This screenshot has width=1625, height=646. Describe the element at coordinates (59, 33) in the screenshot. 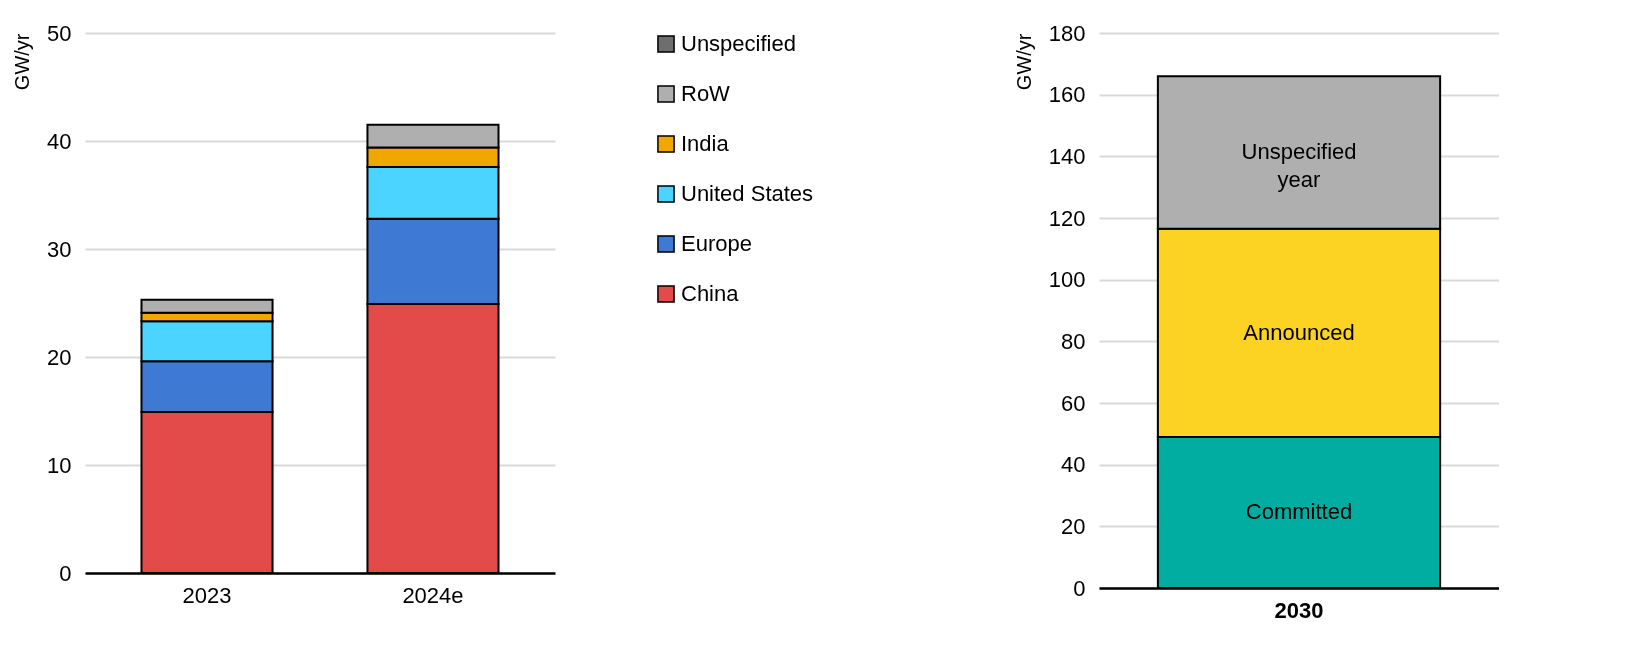

I see `y-tick-label: 50` at that location.